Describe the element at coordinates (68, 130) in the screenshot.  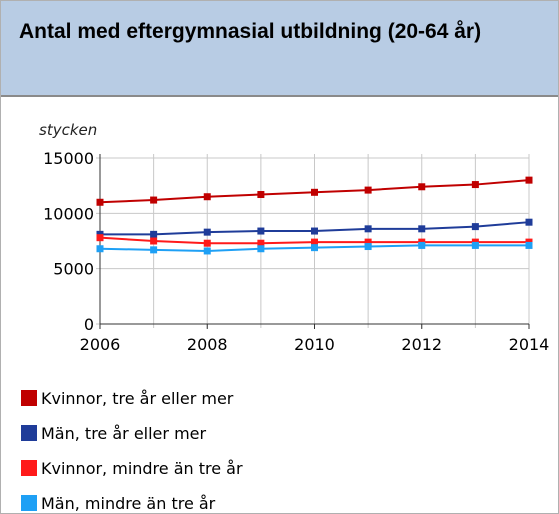
I see `y-axis-label: stycken` at that location.